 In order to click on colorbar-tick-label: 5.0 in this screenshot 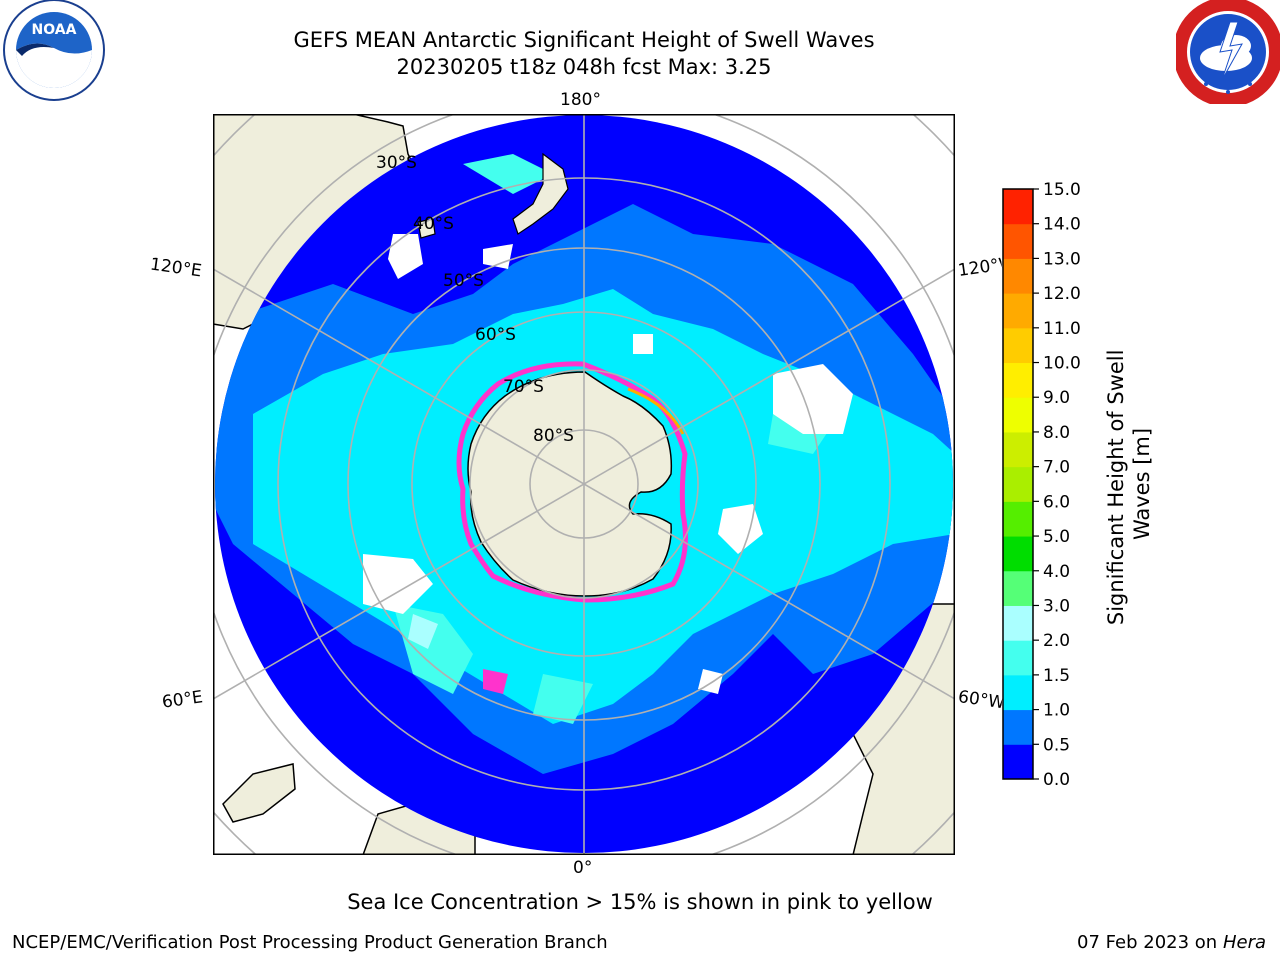, I will do `click(1056, 537)`.